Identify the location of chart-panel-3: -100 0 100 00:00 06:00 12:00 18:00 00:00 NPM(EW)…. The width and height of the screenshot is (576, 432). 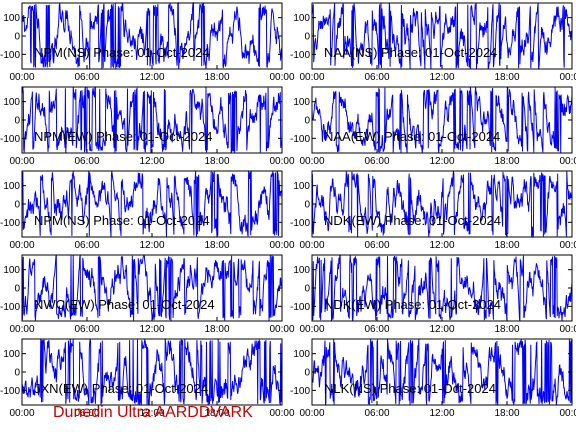
(147, 126).